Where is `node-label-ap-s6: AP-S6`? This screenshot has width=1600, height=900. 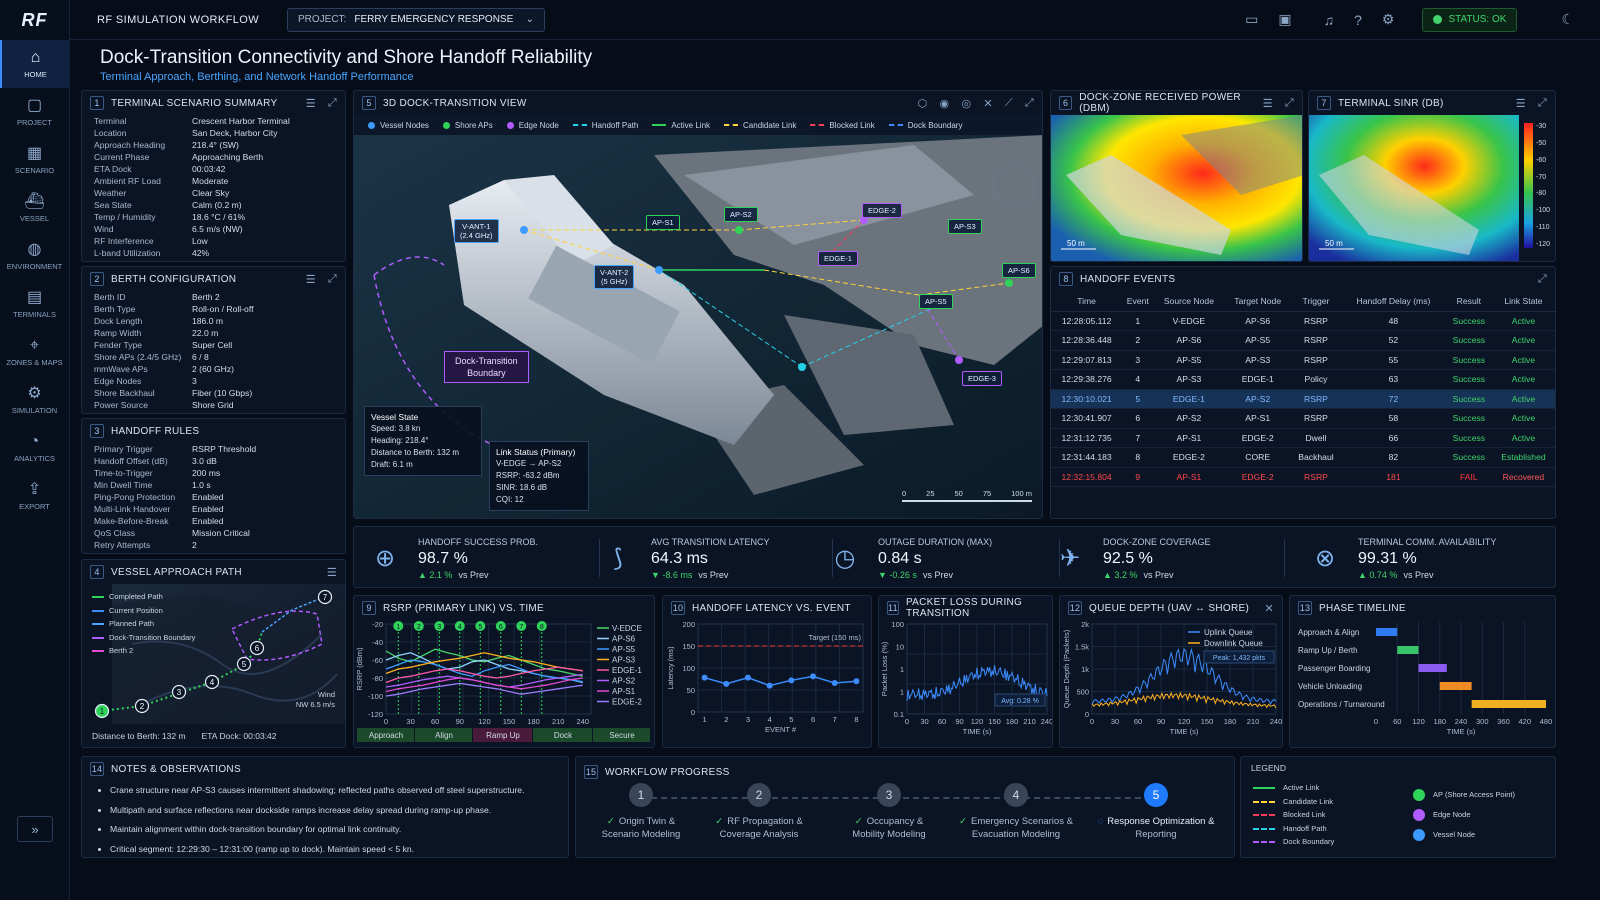 node-label-ap-s6: AP-S6 is located at coordinates (1019, 270).